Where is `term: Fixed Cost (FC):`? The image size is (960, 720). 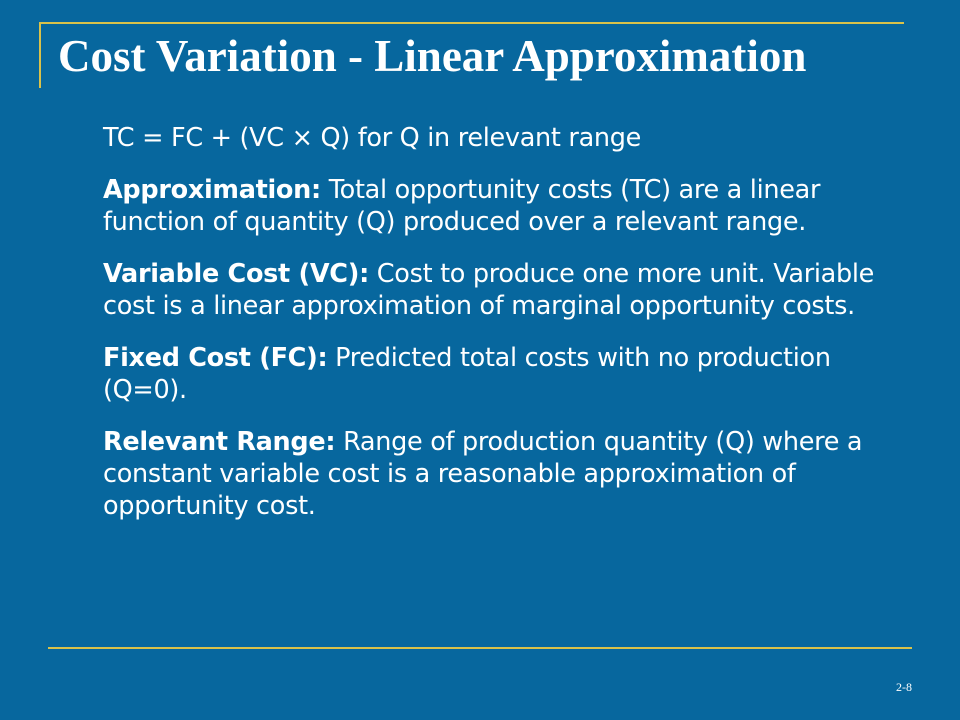 term: Fixed Cost (FC): is located at coordinates (215, 358).